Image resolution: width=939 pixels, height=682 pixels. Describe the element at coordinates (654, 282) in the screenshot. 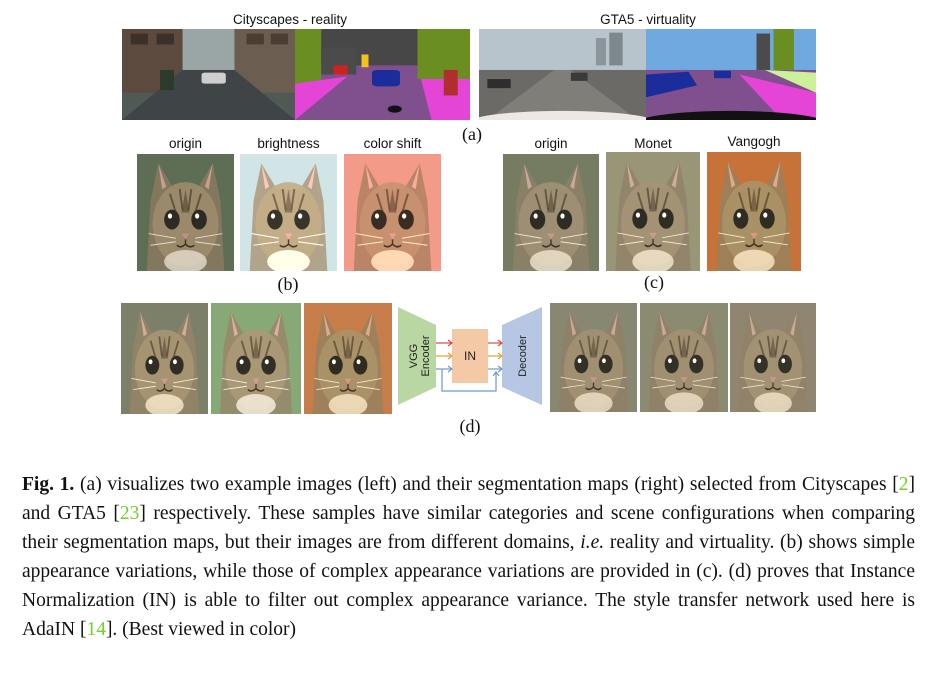

I see `panel-c-label: (c)` at that location.